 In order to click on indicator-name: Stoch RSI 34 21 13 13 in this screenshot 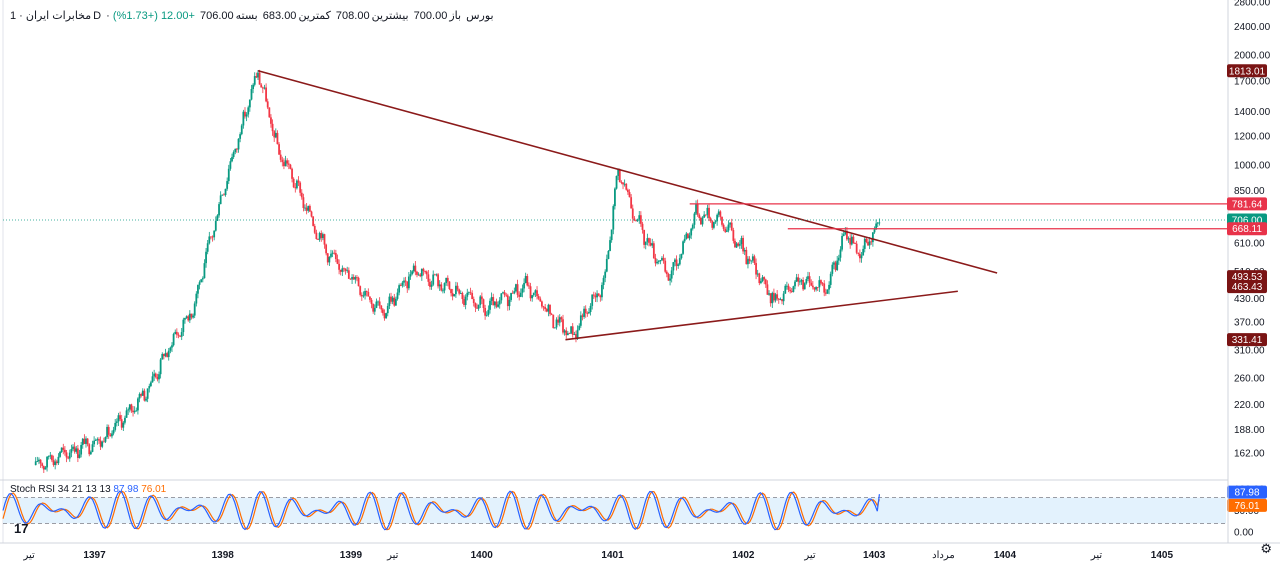, I will do `click(60, 489)`.